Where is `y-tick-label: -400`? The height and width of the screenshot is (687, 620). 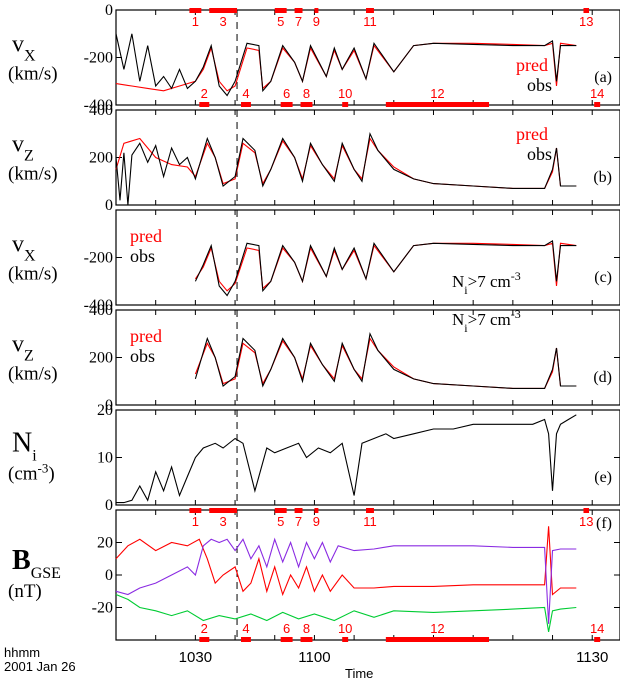 y-tick-label: -400 is located at coordinates (98, 305).